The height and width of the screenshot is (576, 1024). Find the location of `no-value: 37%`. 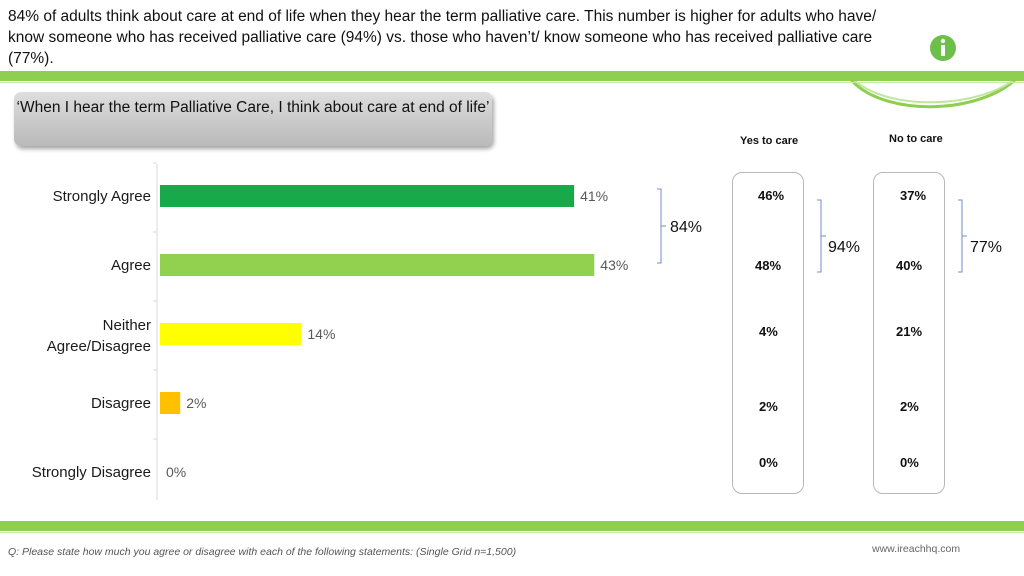

no-value: 37% is located at coordinates (913, 195).